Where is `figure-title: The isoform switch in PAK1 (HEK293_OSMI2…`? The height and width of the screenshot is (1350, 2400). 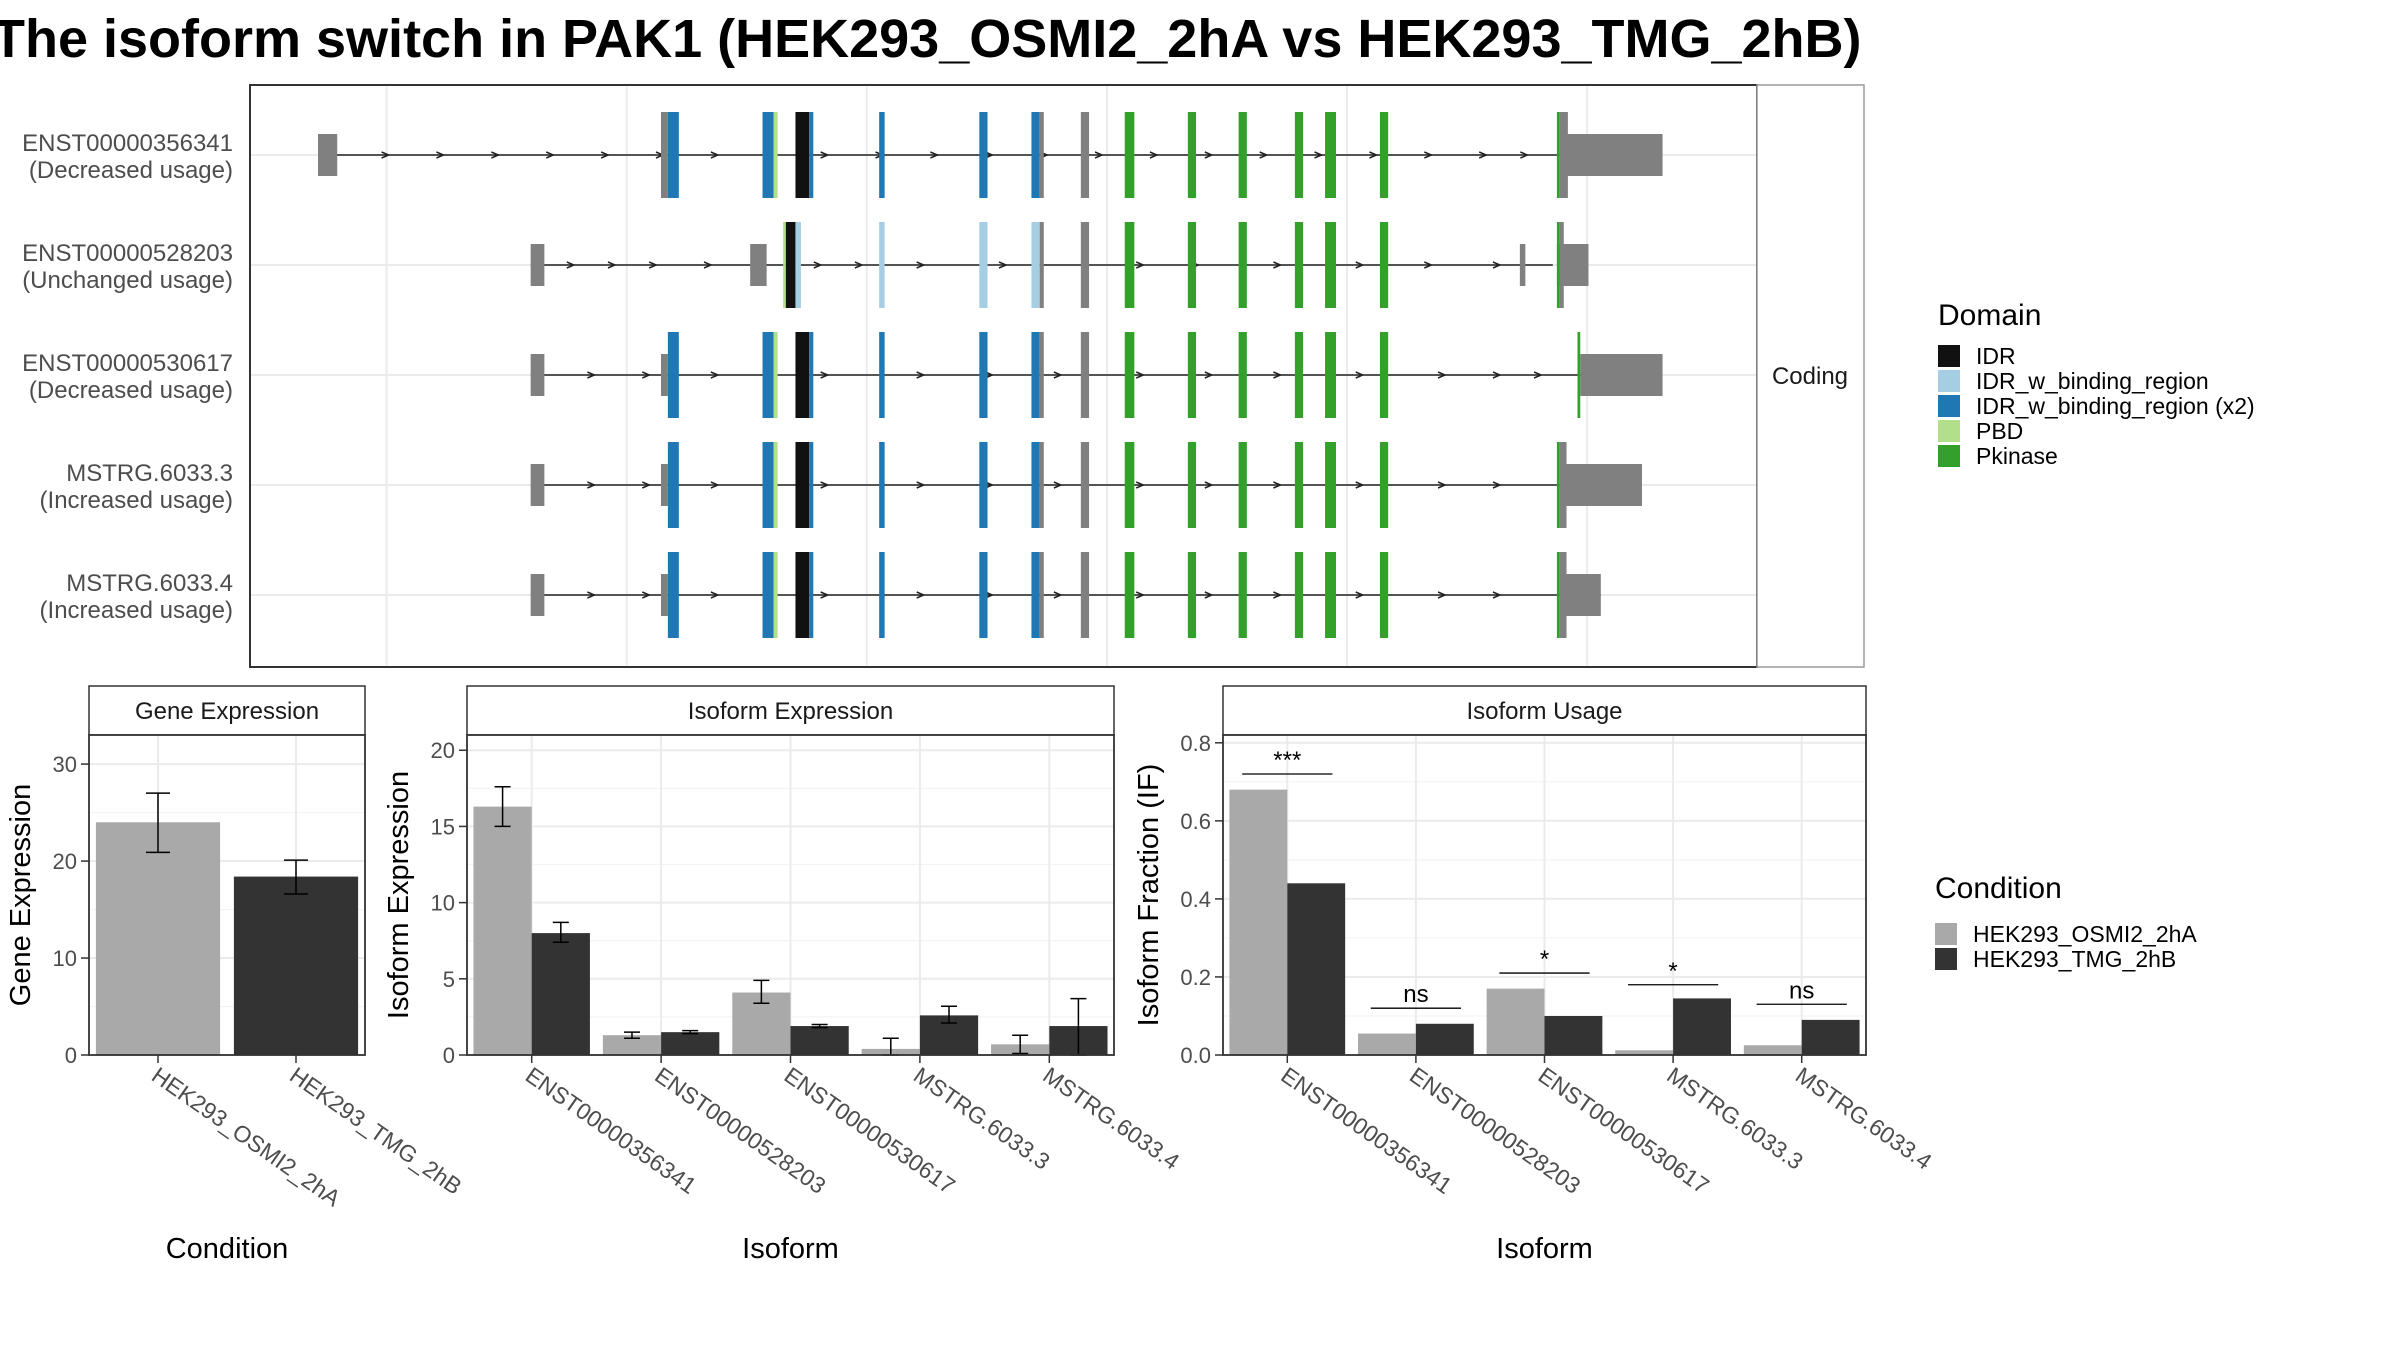
figure-title: The isoform switch in PAK1 (HEK293_OSMI2… is located at coordinates (931, 39).